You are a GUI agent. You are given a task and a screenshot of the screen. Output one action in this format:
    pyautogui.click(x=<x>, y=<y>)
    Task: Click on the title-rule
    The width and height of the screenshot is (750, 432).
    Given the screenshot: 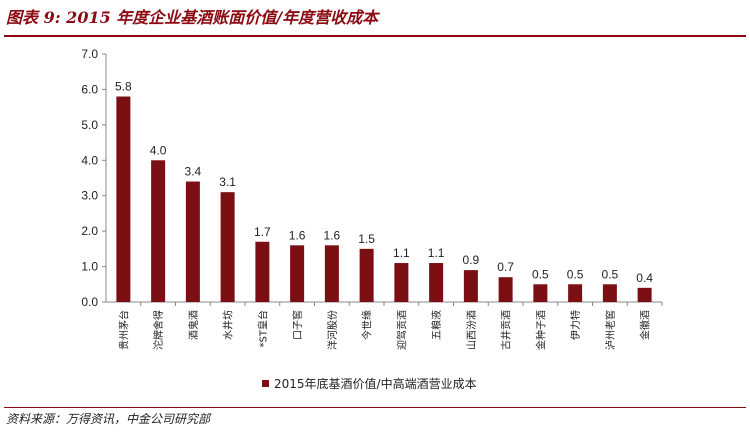 What is the action you would take?
    pyautogui.click(x=375, y=36)
    